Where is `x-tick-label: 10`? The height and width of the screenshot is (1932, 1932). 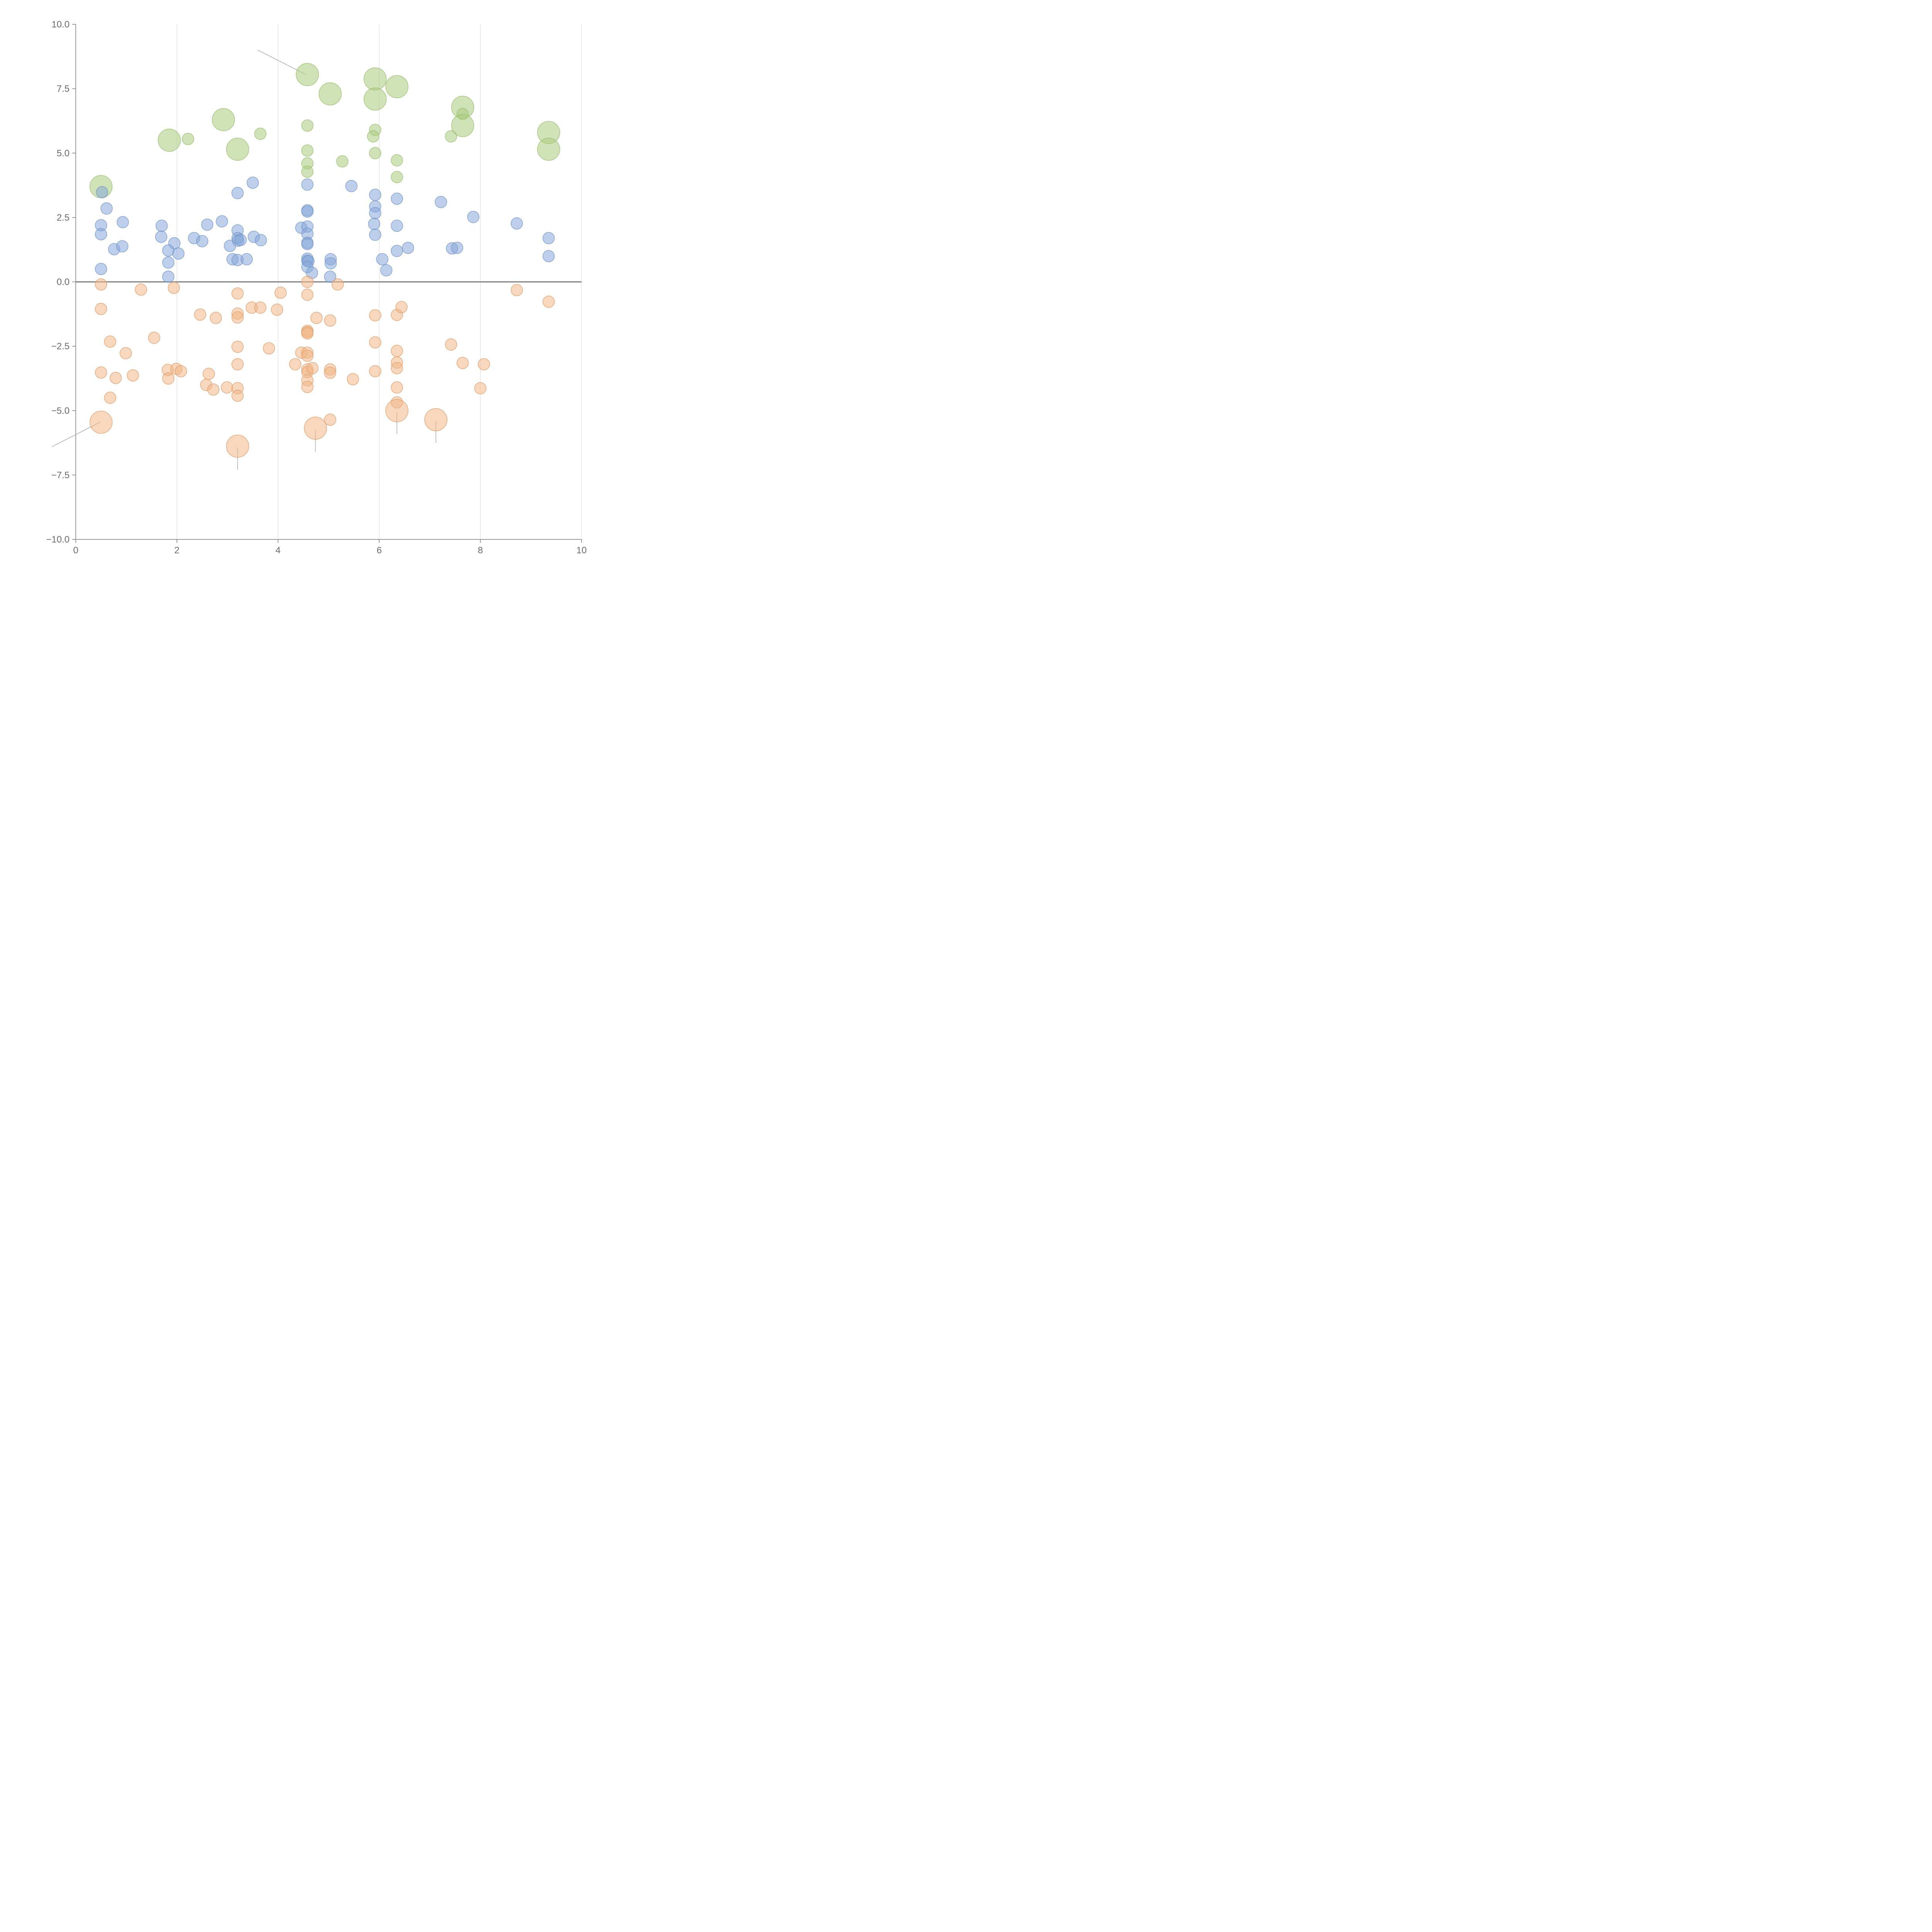 x-tick-label: 10 is located at coordinates (582, 550).